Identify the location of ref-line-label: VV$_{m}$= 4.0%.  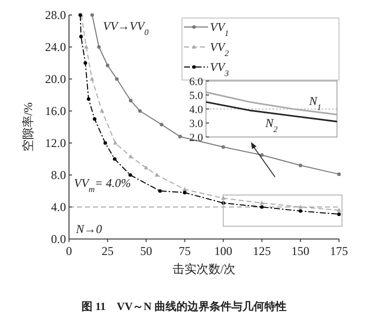
(102, 185).